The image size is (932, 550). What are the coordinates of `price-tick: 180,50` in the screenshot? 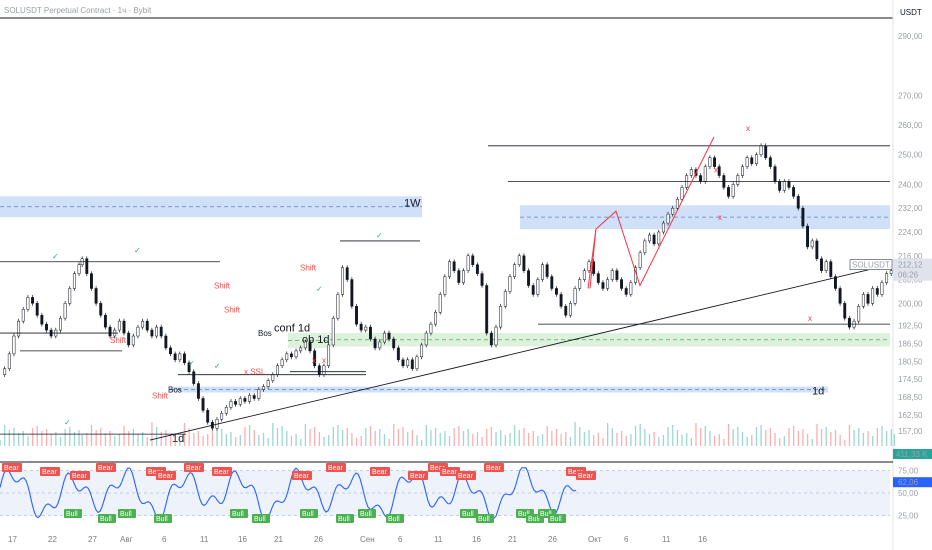 It's located at (910, 361).